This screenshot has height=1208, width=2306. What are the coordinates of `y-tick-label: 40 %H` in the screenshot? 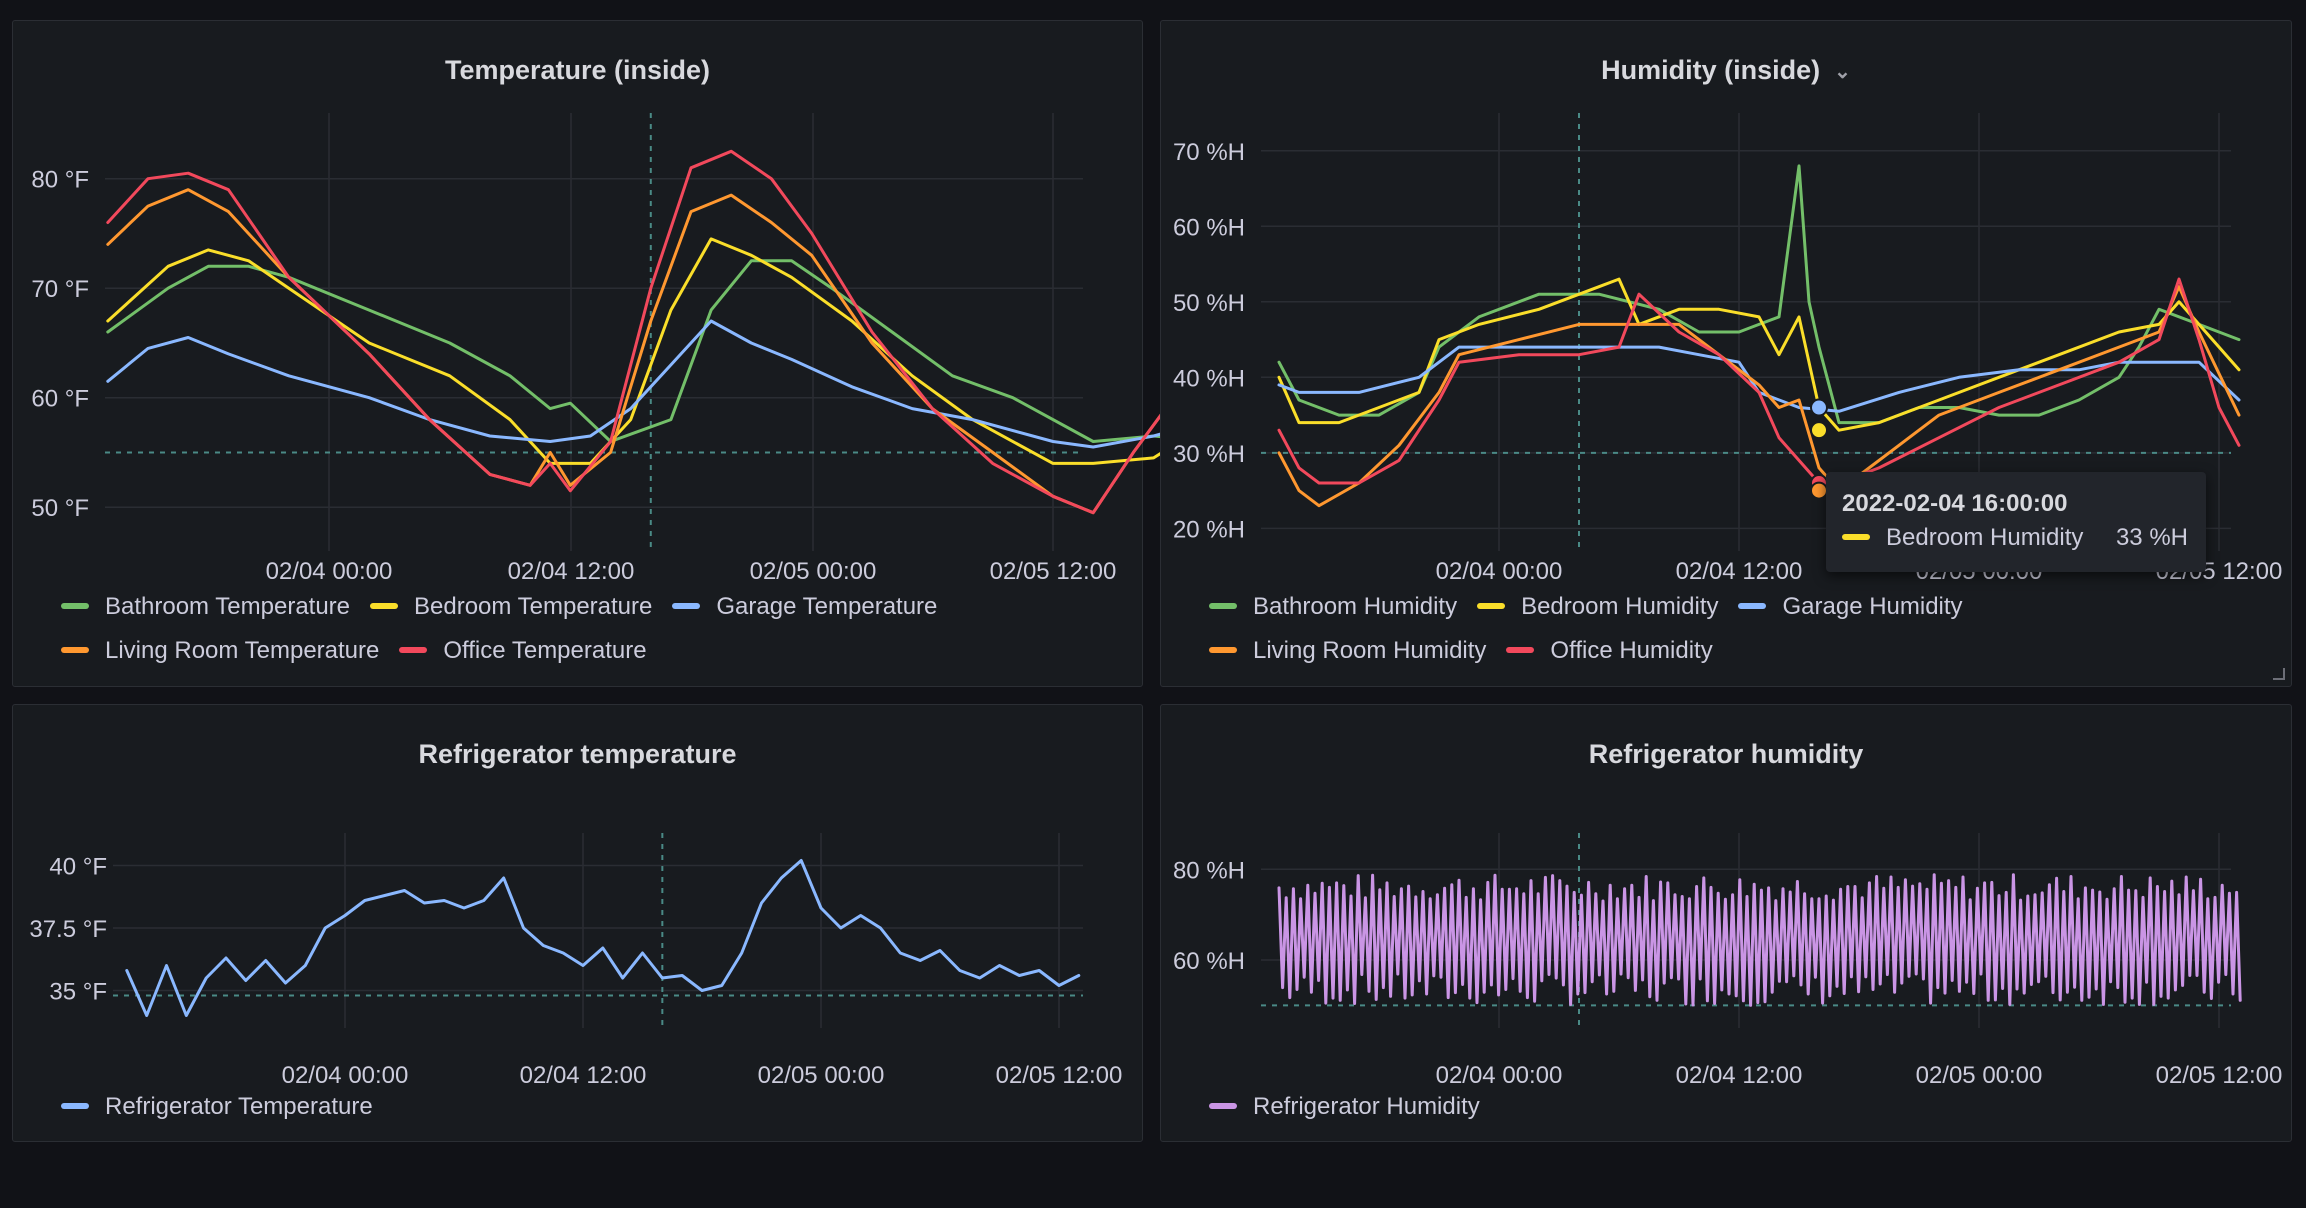 It's located at (1209, 378).